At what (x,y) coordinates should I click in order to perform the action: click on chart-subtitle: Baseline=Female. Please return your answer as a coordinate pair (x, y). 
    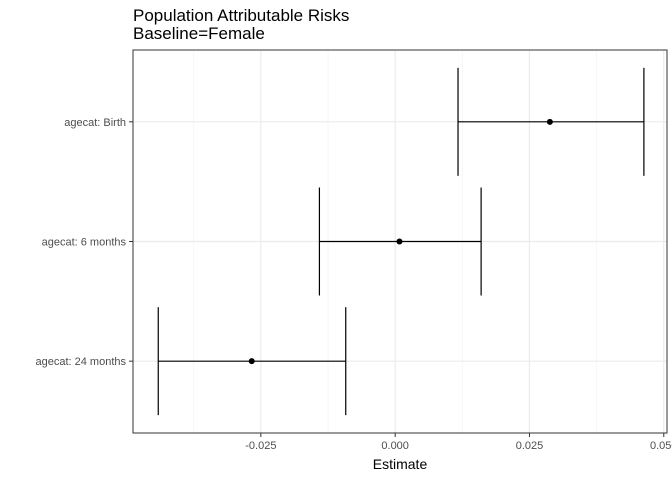
    Looking at the image, I should click on (199, 33).